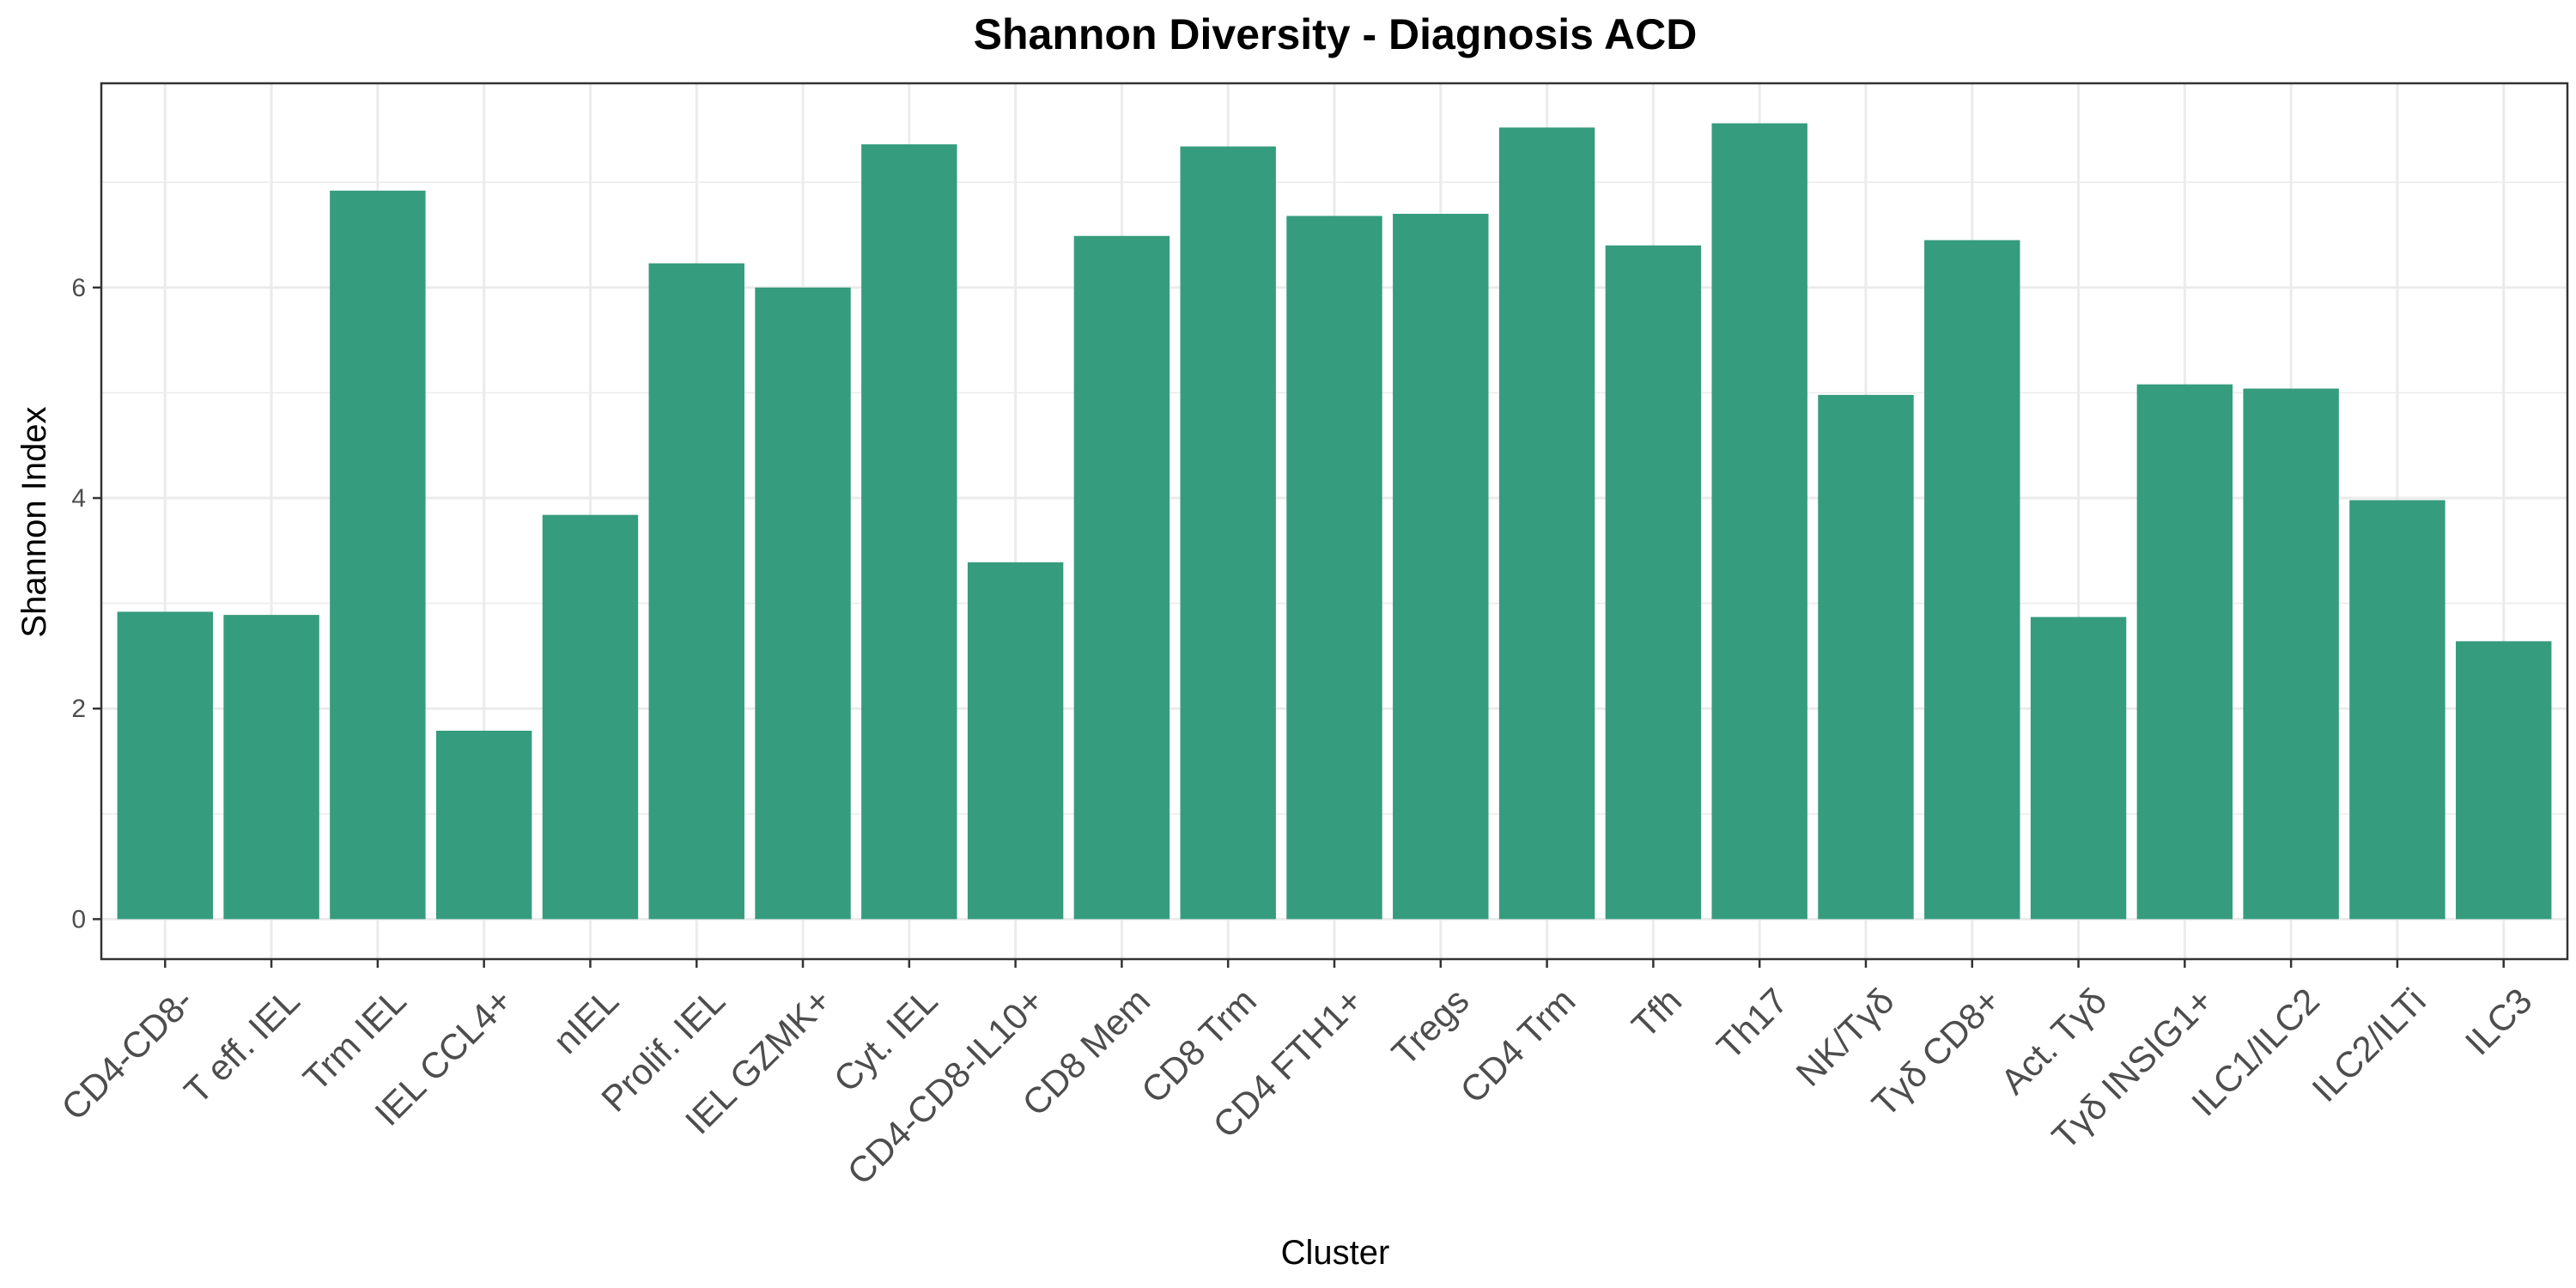 Image resolution: width=2576 pixels, height=1288 pixels. What do you see at coordinates (78, 709) in the screenshot?
I see `y-tick-label: 2` at bounding box center [78, 709].